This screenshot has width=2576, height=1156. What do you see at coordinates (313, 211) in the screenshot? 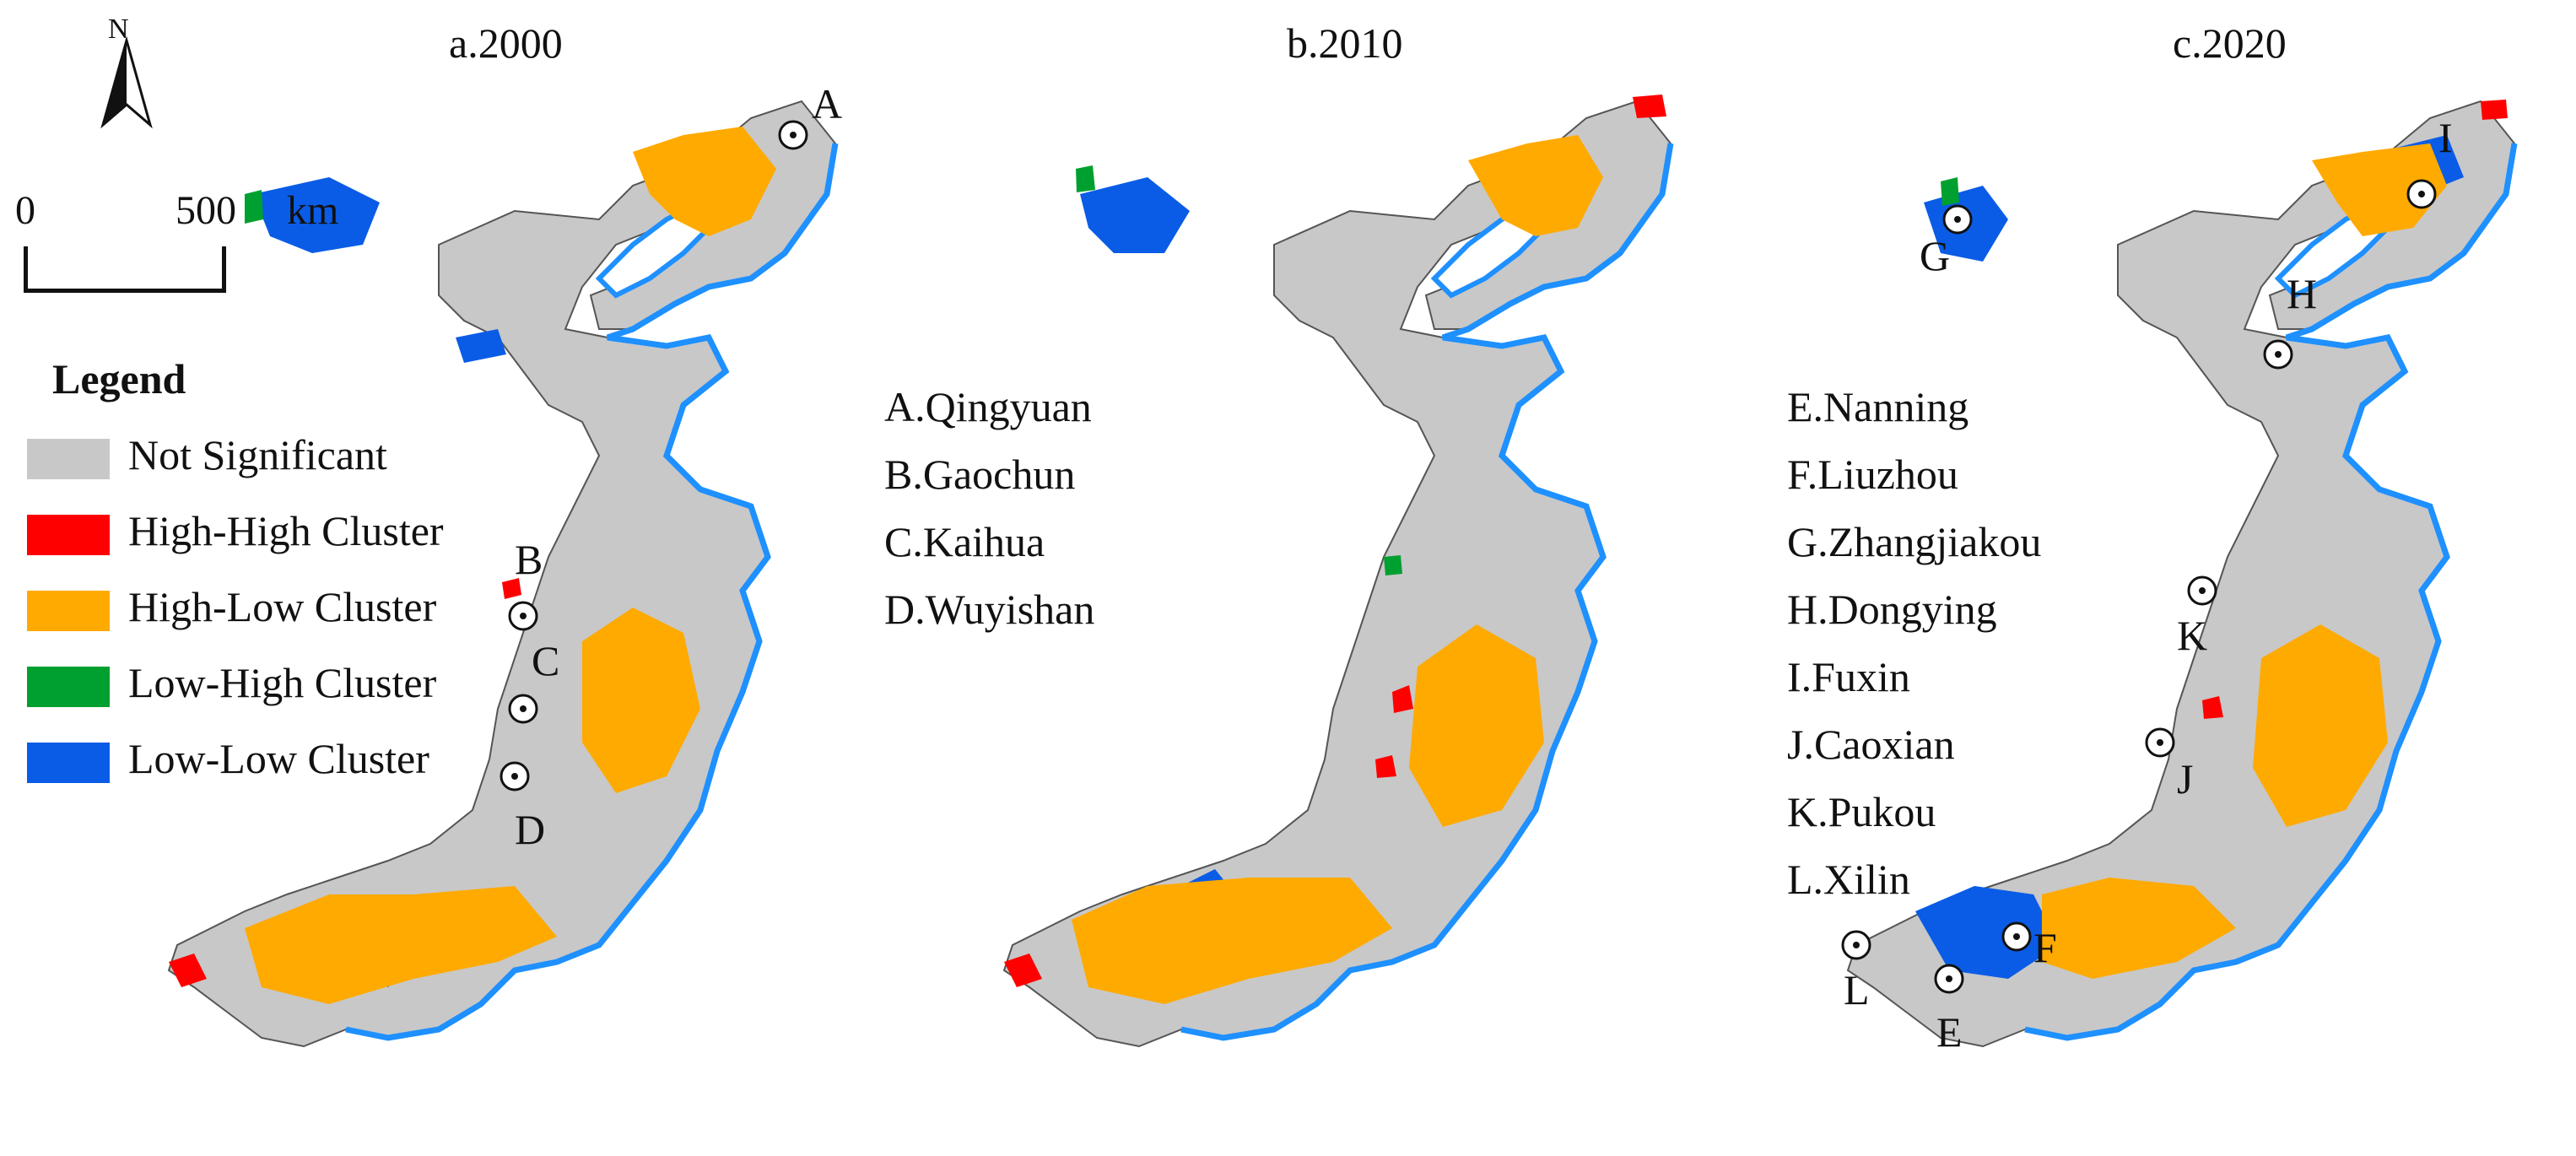
I see `scale-unit: km` at bounding box center [313, 211].